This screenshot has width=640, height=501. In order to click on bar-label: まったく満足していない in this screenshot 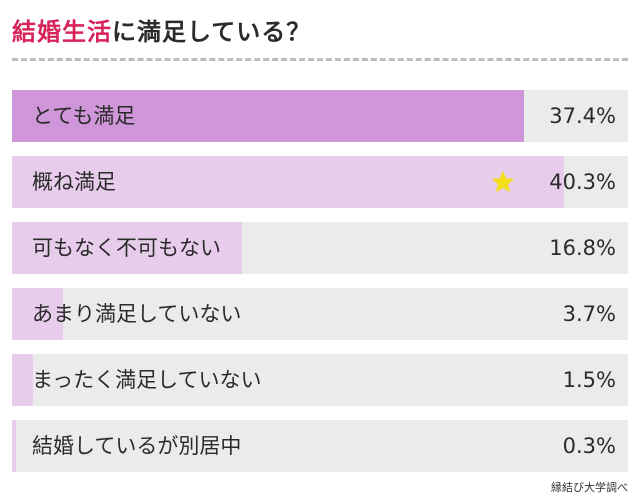, I will do `click(147, 380)`.